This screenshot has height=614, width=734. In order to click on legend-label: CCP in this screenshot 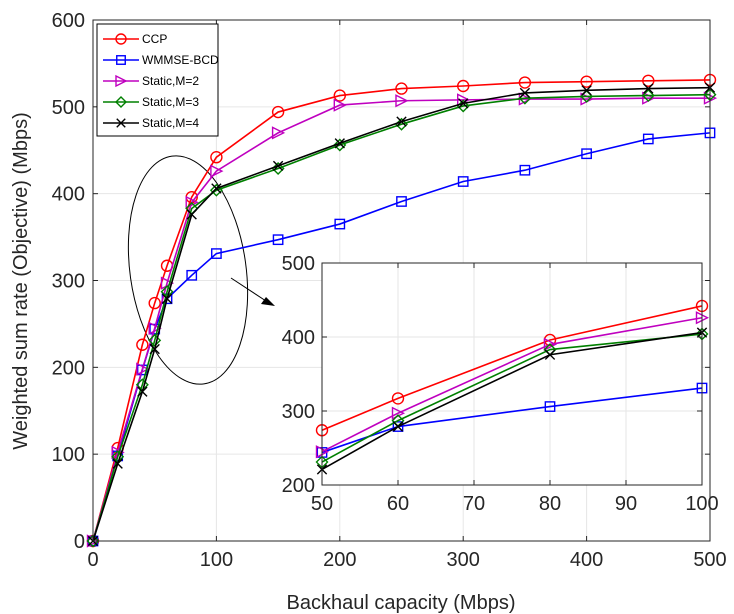, I will do `click(154, 39)`.